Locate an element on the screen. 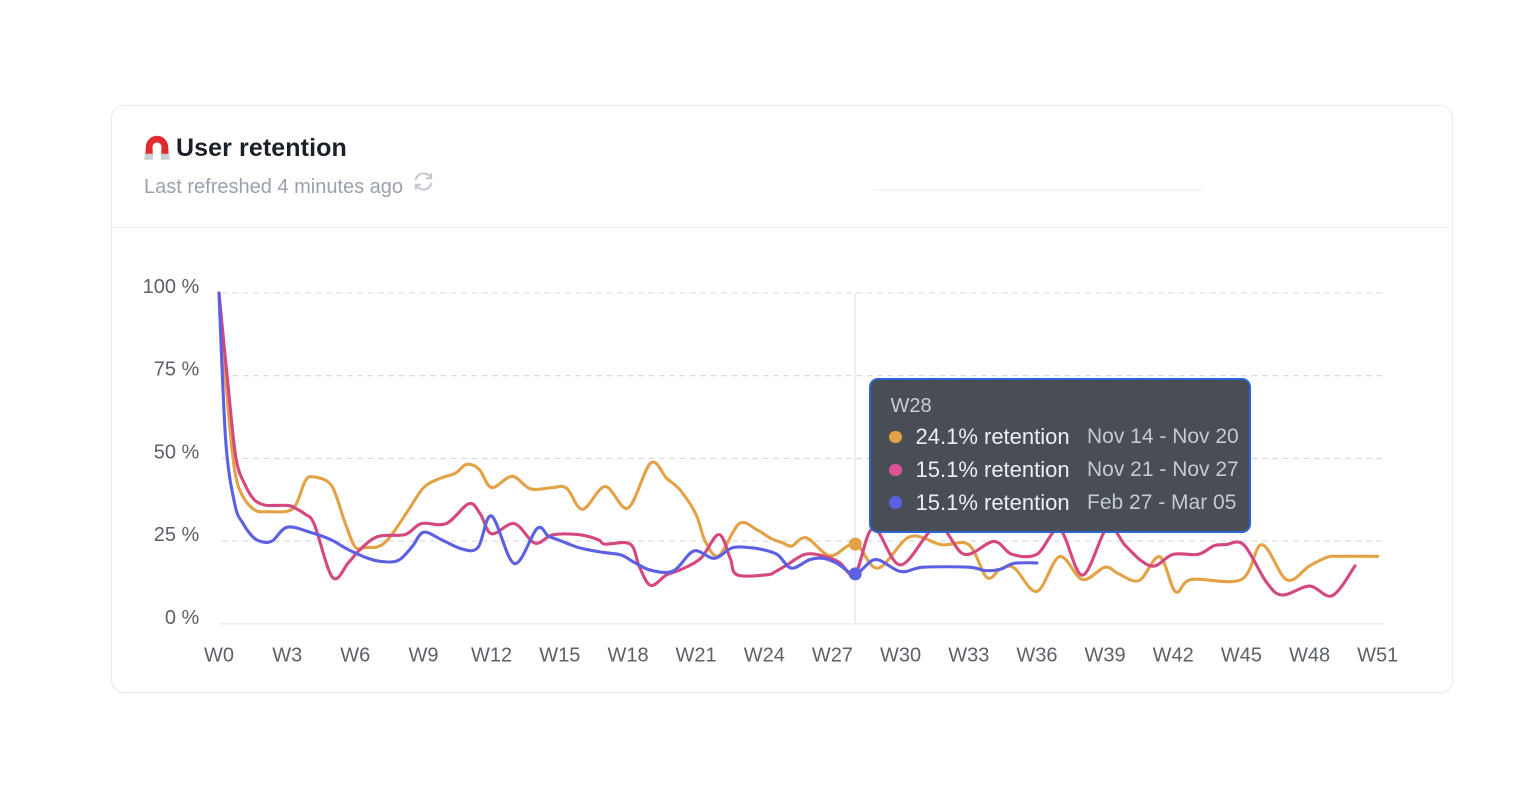 This screenshot has width=1536, height=804. svg-text: W6 is located at coordinates (355, 656).